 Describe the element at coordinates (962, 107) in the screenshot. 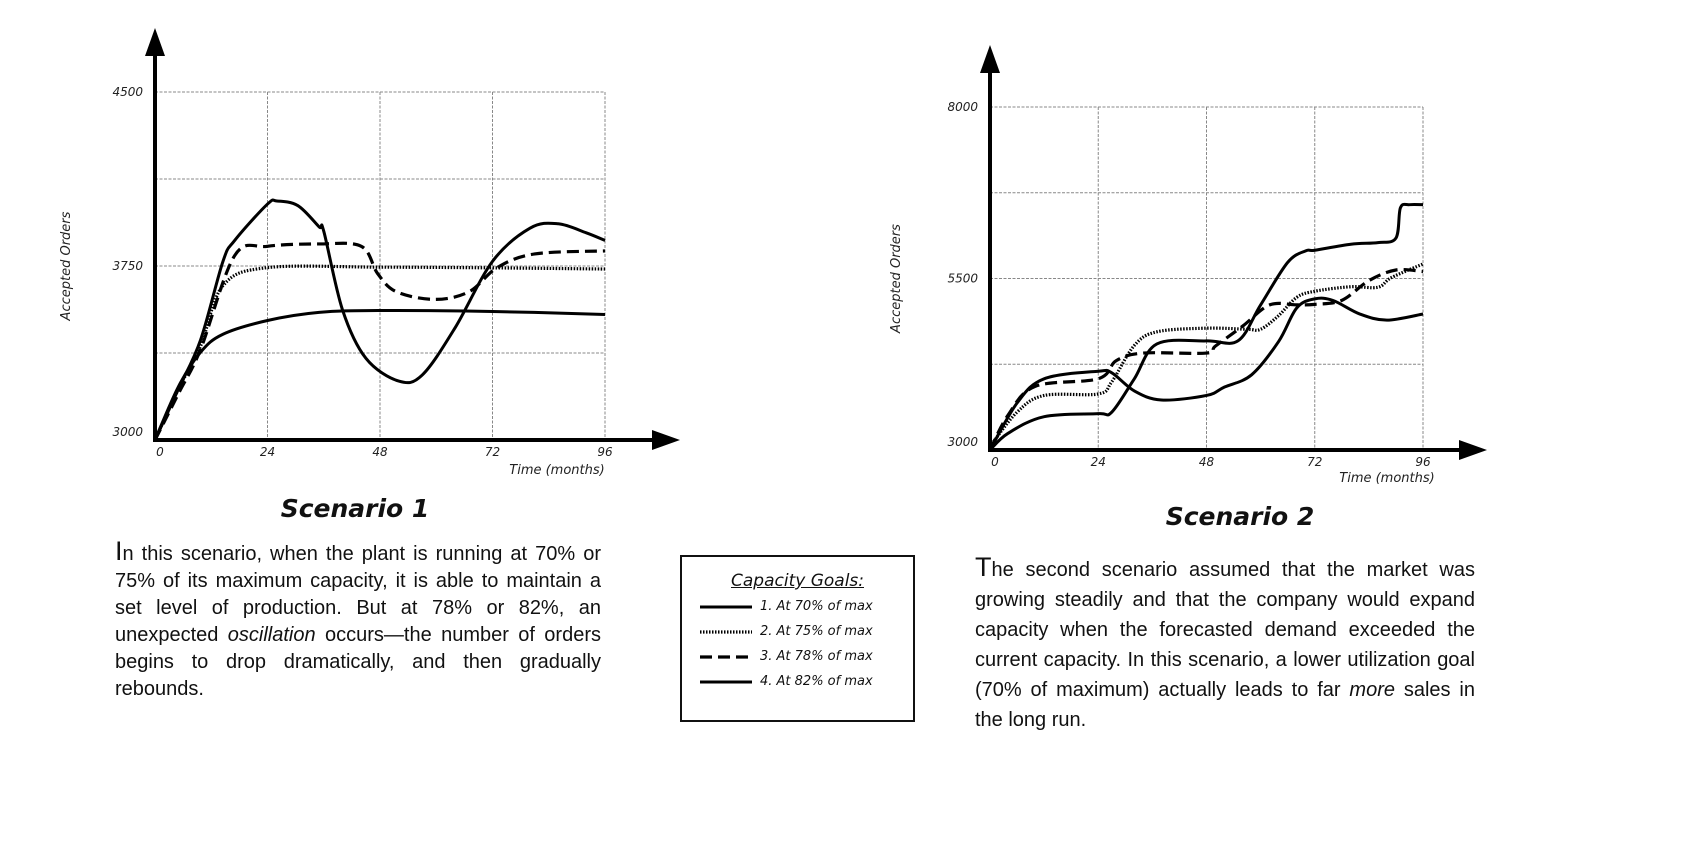

I see `y-tick-label: 8000` at that location.